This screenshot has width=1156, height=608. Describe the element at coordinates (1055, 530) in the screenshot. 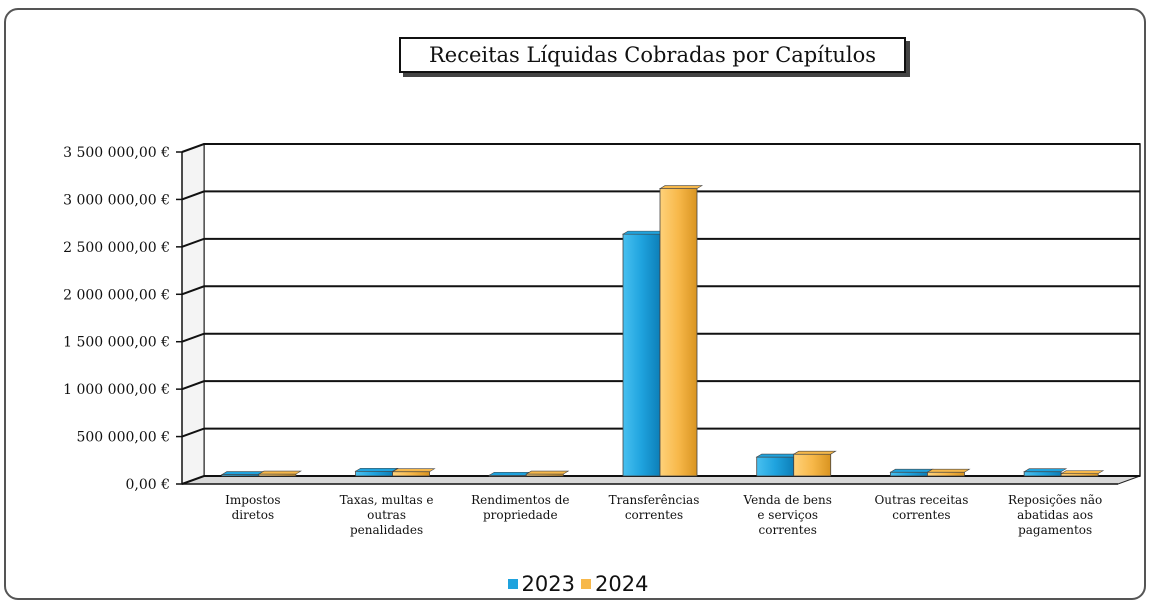

I see `x-tick-label: pagamentos` at that location.